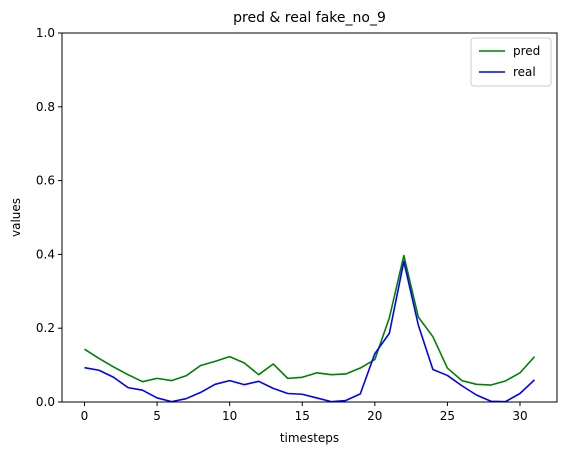 The width and height of the screenshot is (567, 455). I want to click on x-tick-label: 15, so click(302, 416).